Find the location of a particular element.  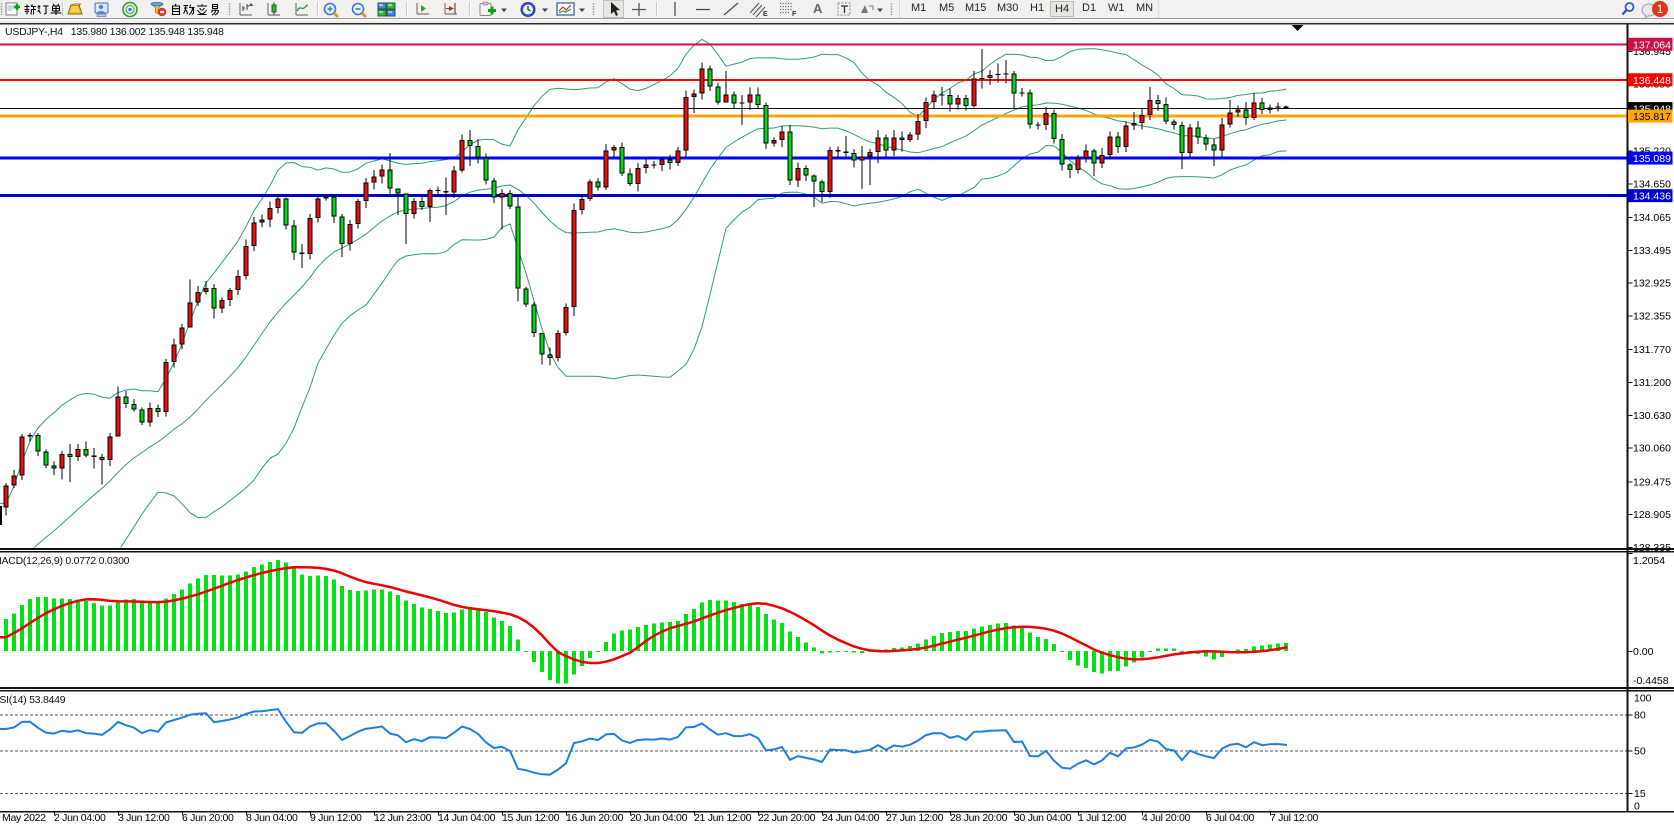

svg-text: 28 Jun 20:00 is located at coordinates (979, 818).